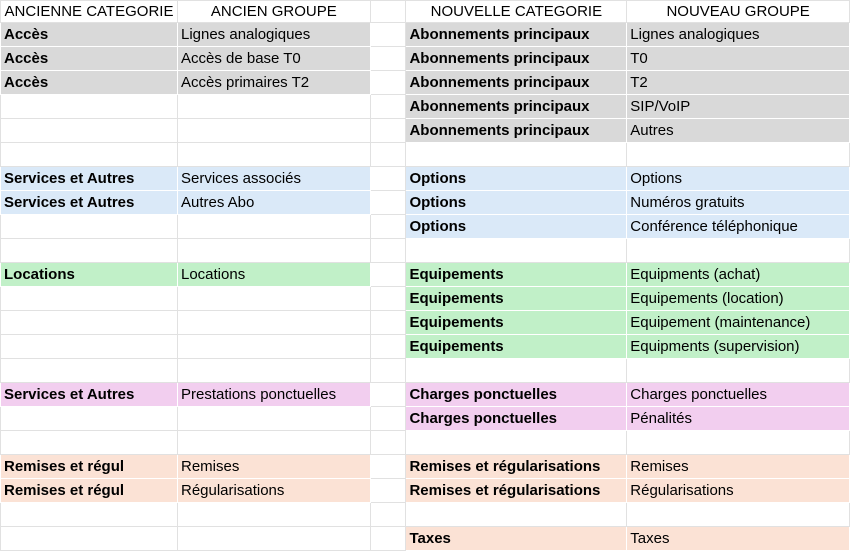 The width and height of the screenshot is (850, 551). Describe the element at coordinates (738, 11) in the screenshot. I see `header-new-group: NOUVEAU GROUPE` at that location.